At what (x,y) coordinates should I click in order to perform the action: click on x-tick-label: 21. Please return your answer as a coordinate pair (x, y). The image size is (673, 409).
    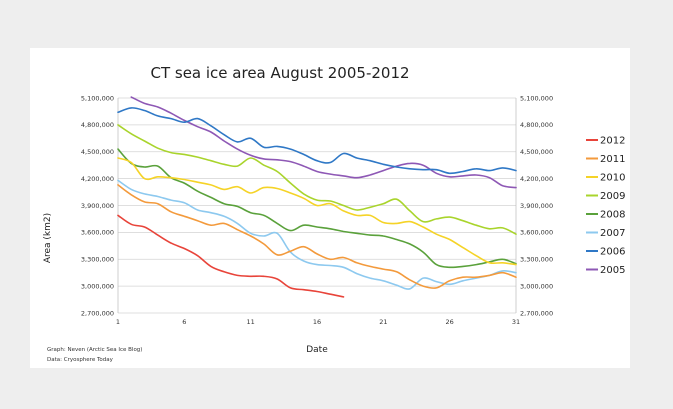
    Looking at the image, I should click on (383, 322).